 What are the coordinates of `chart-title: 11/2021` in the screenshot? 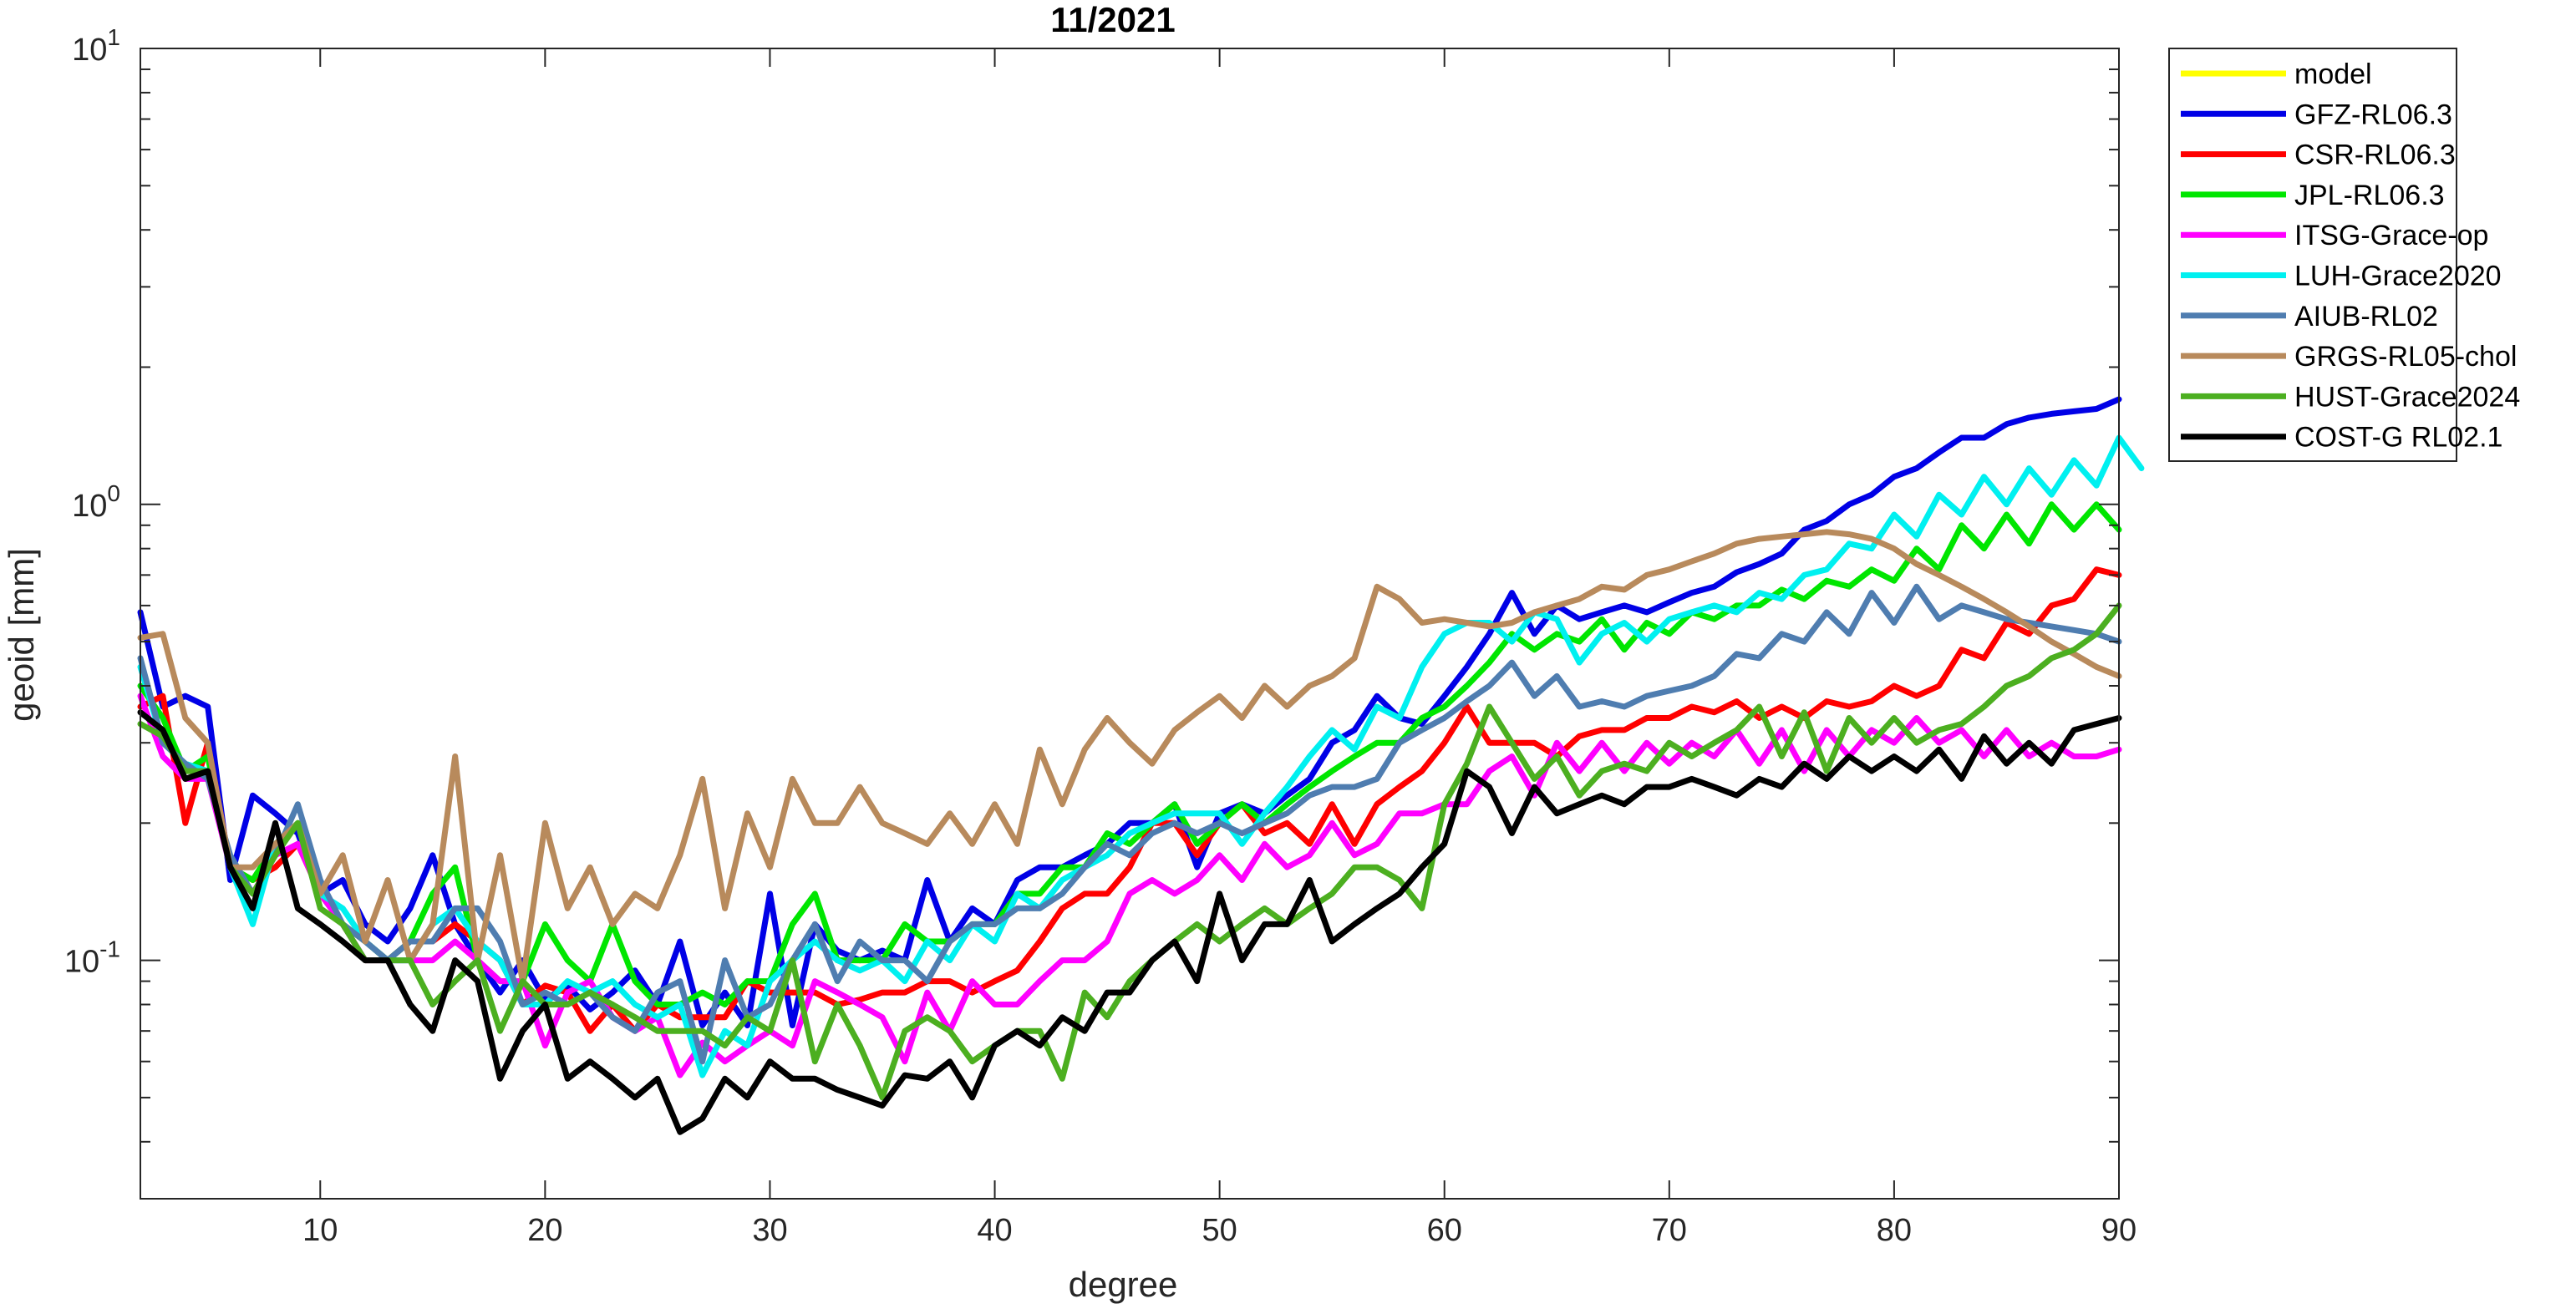 It's located at (1113, 19).